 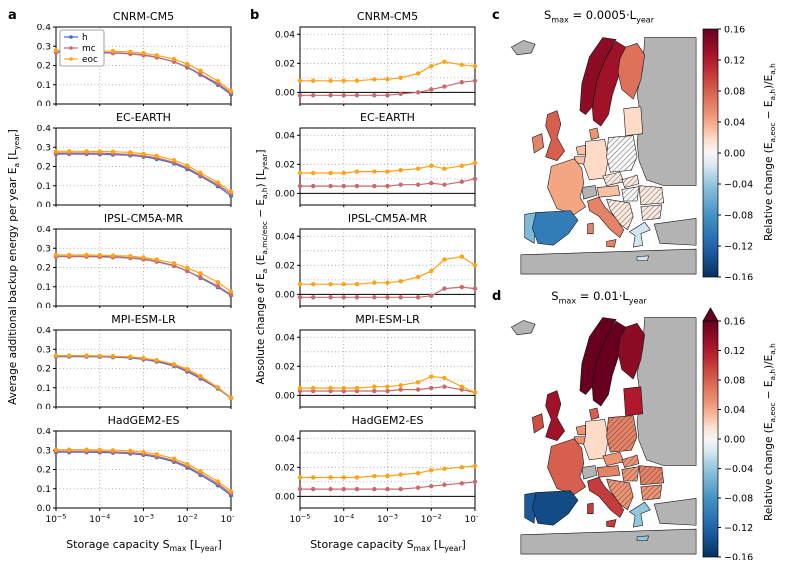 What do you see at coordinates (89, 49) in the screenshot?
I see `svg-text: mc` at bounding box center [89, 49].